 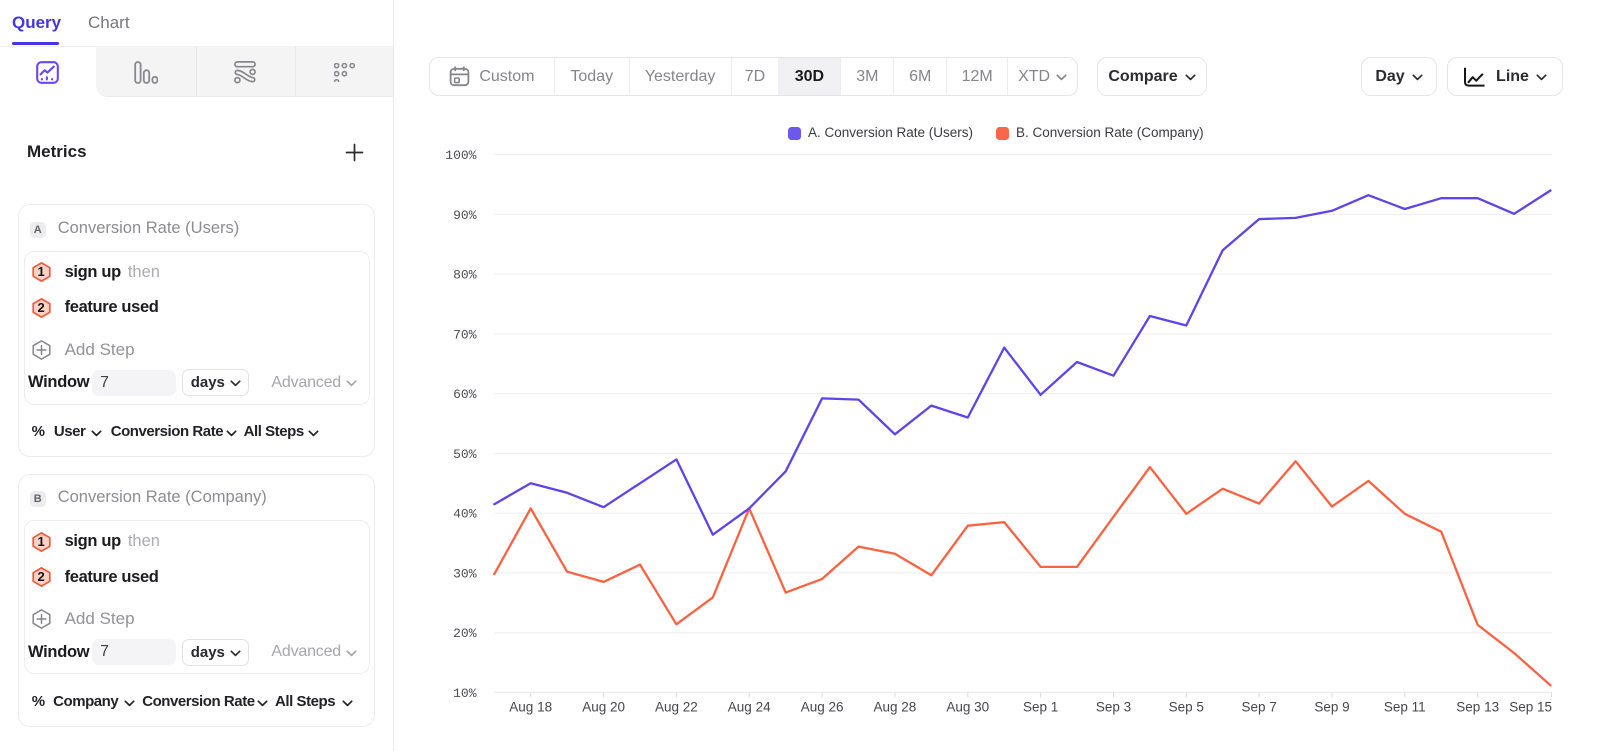 What do you see at coordinates (1258, 707) in the screenshot?
I see `svg-text: Sep 7` at bounding box center [1258, 707].